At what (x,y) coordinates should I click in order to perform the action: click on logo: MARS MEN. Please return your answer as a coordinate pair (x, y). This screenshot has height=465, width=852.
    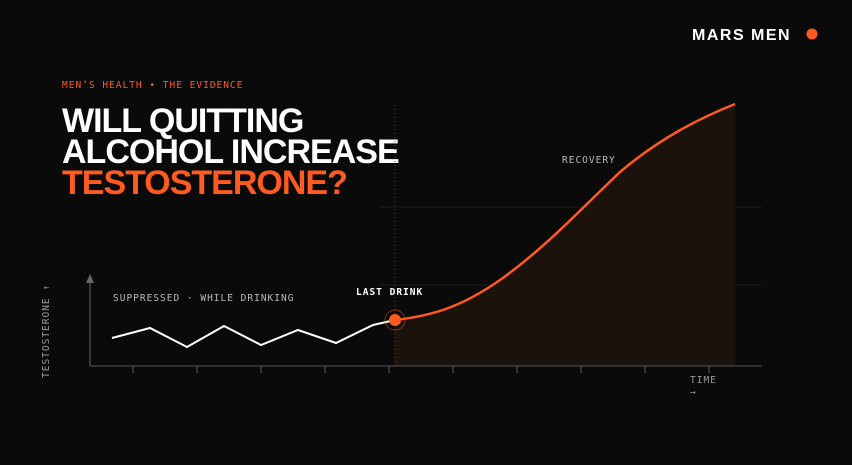
    Looking at the image, I should click on (741, 35).